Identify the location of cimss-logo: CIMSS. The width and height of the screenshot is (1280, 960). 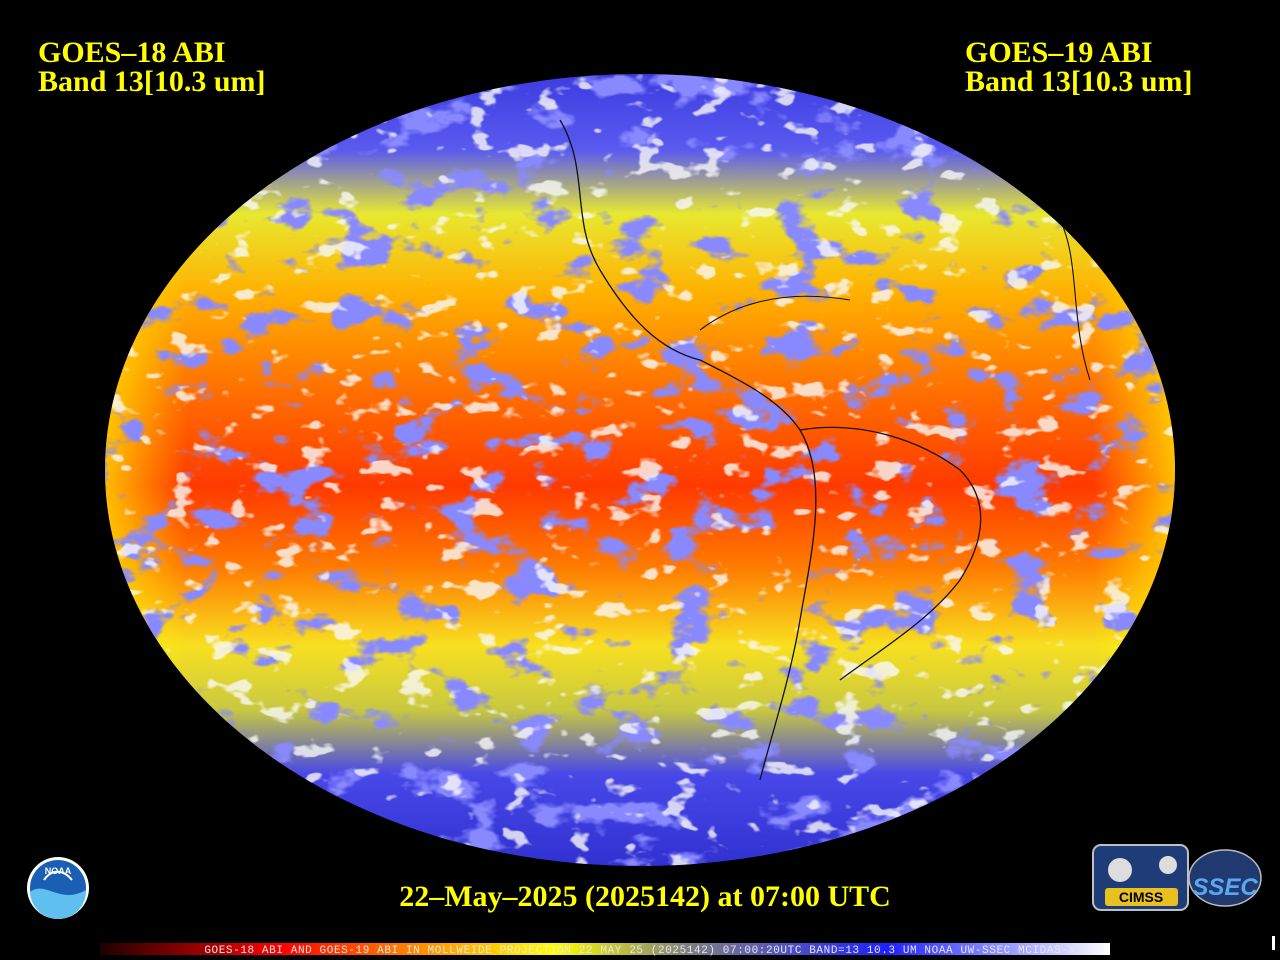
(1140, 877).